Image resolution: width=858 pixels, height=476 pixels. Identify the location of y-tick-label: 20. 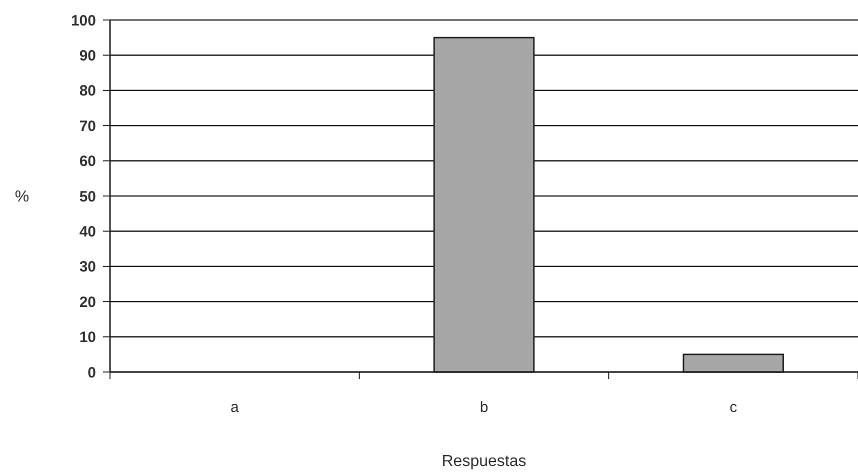
(87, 302).